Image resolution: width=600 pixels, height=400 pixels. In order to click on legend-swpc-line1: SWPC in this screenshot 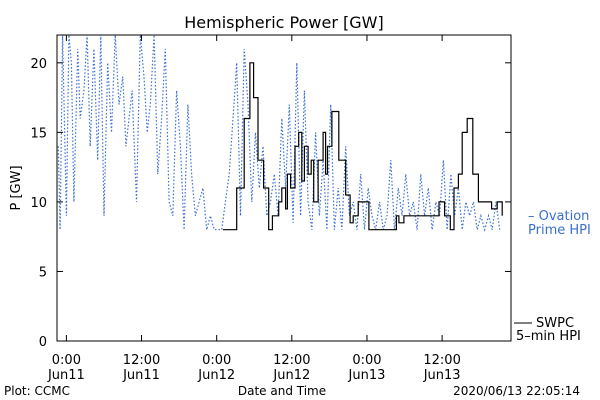, I will do `click(555, 323)`.